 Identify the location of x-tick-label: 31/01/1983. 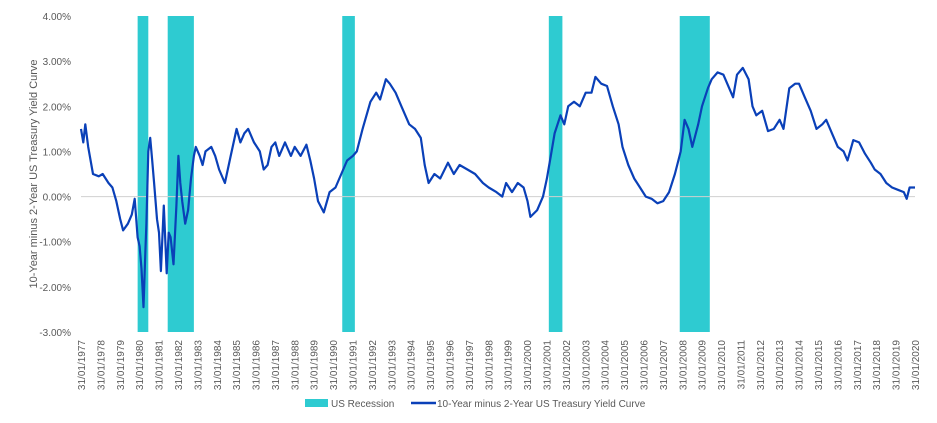
(198, 365).